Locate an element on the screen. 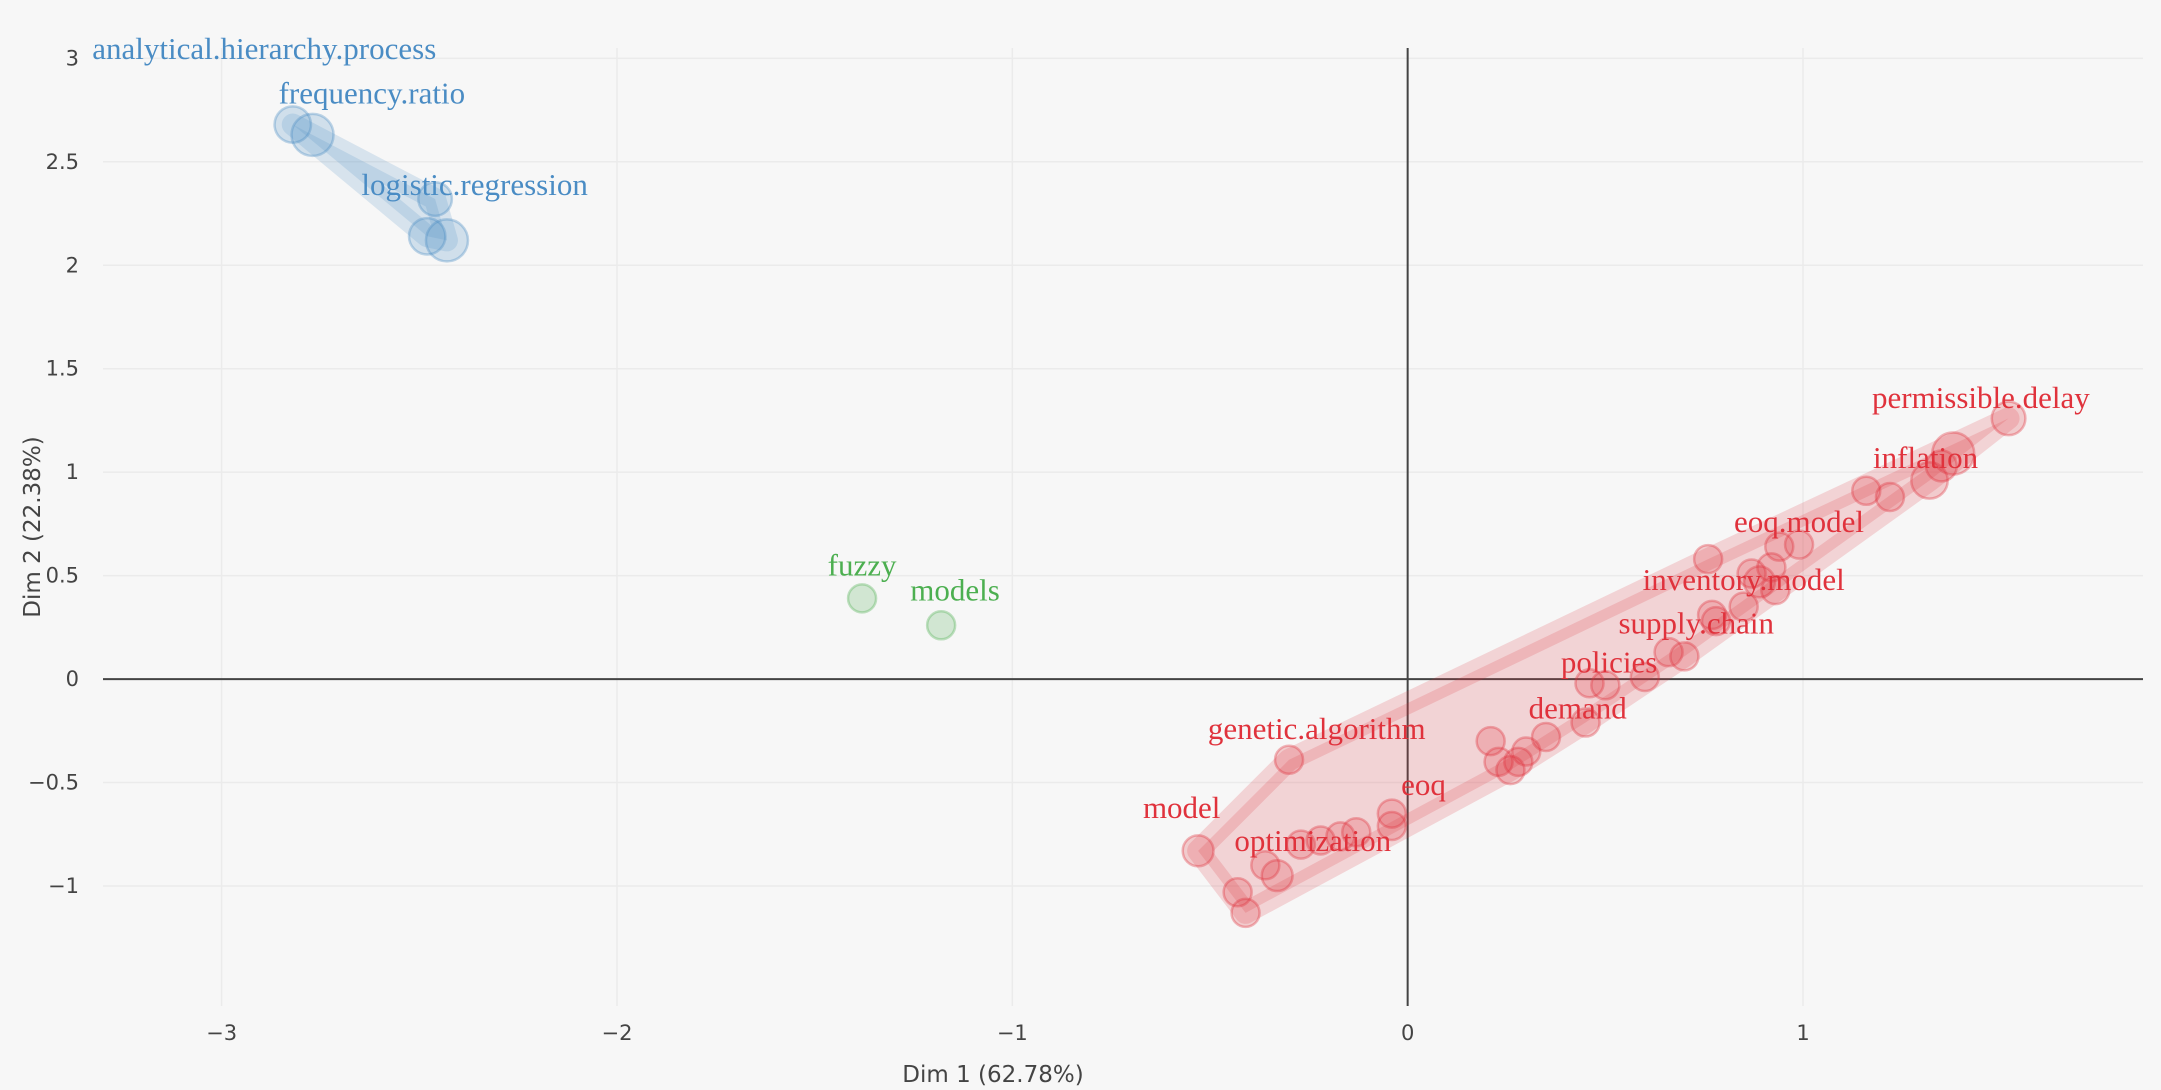 The width and height of the screenshot is (2161, 1090). point-label: optimization is located at coordinates (1312, 840).